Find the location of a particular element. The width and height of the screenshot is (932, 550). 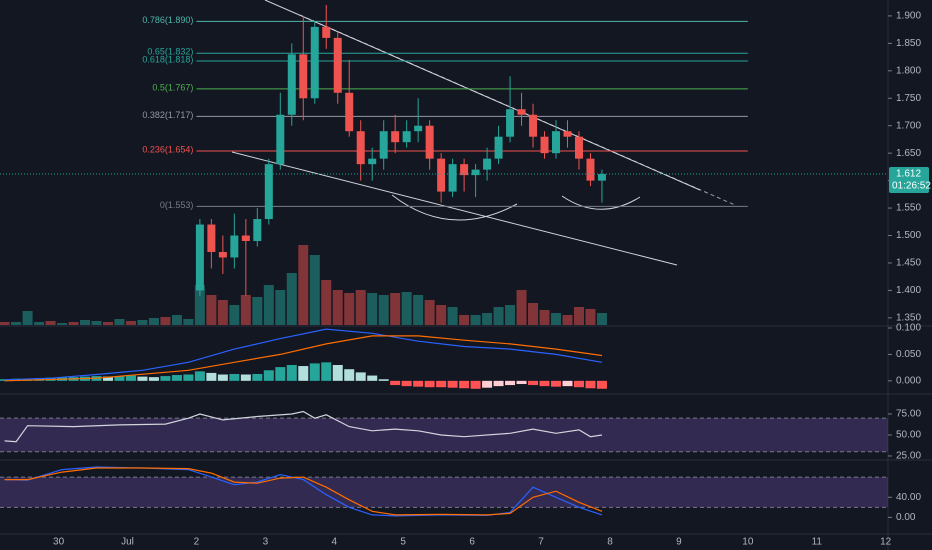

trend-line is located at coordinates (454, 208).